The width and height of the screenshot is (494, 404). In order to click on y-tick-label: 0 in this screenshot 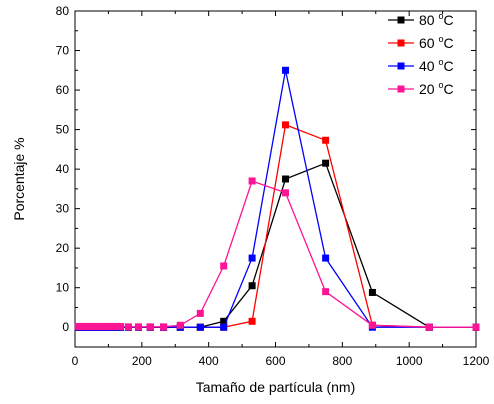, I will do `click(65, 327)`.